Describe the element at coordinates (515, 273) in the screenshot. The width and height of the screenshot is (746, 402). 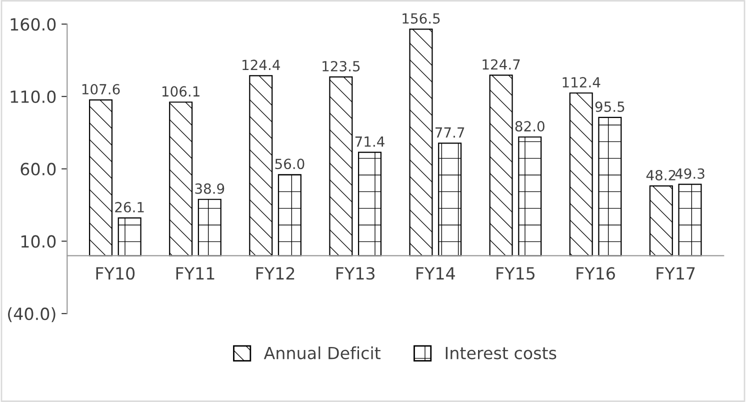
I see `x-tick-label: FY15` at that location.